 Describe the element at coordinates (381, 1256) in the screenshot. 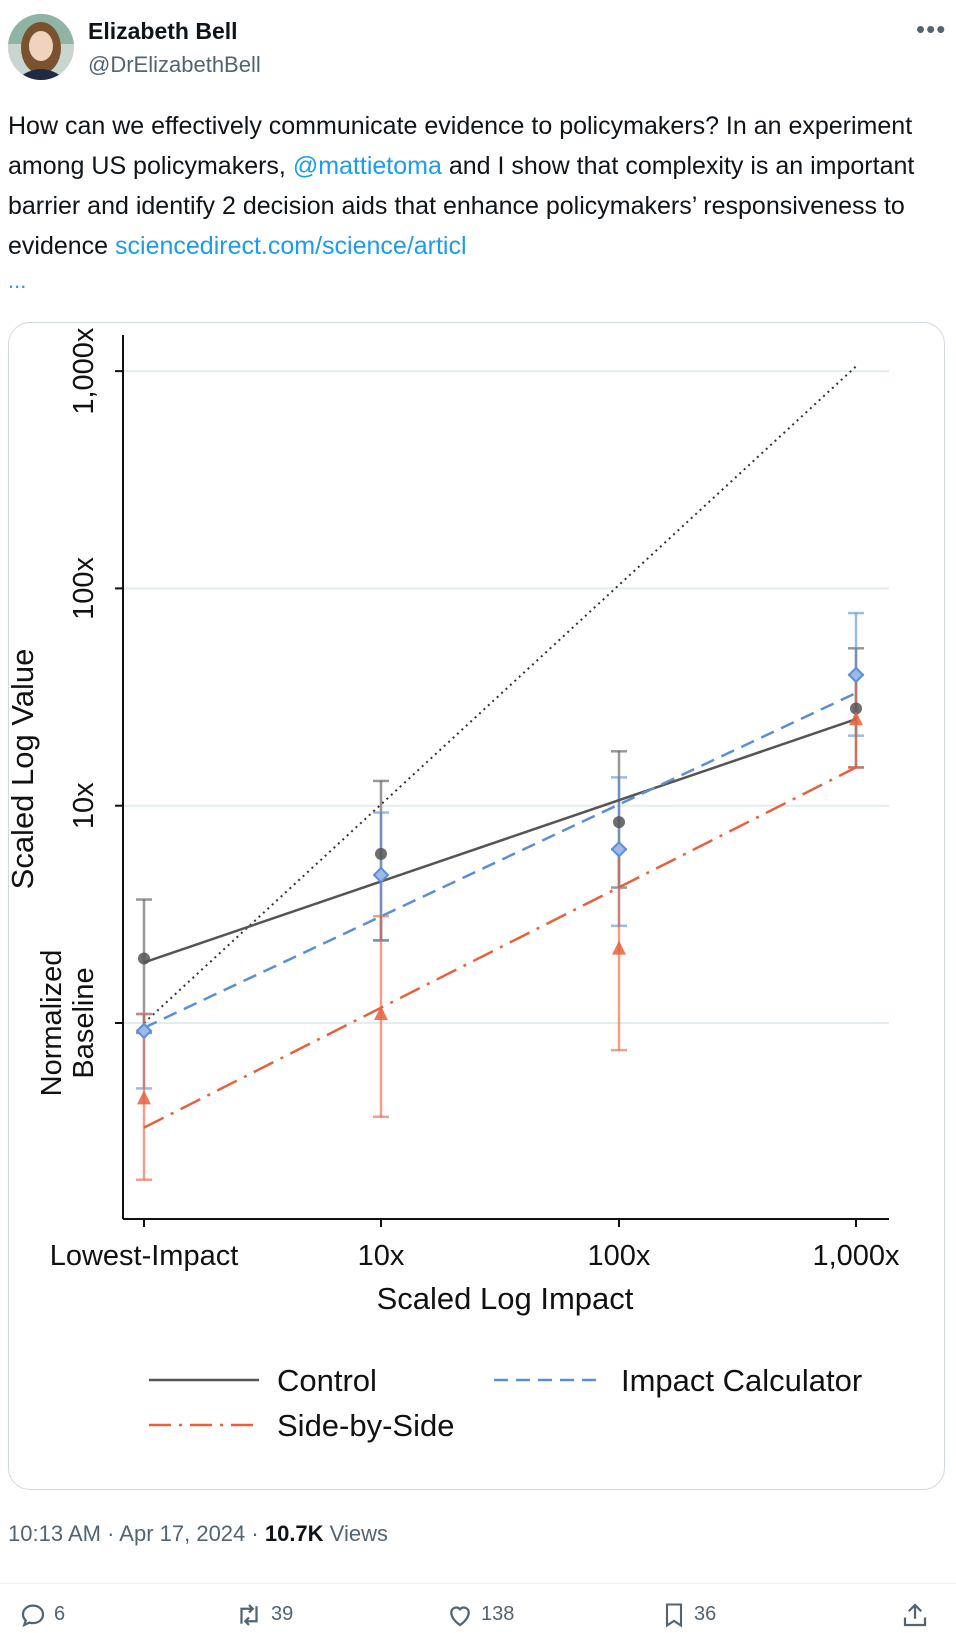

I see `x-tick-label: 10x` at that location.